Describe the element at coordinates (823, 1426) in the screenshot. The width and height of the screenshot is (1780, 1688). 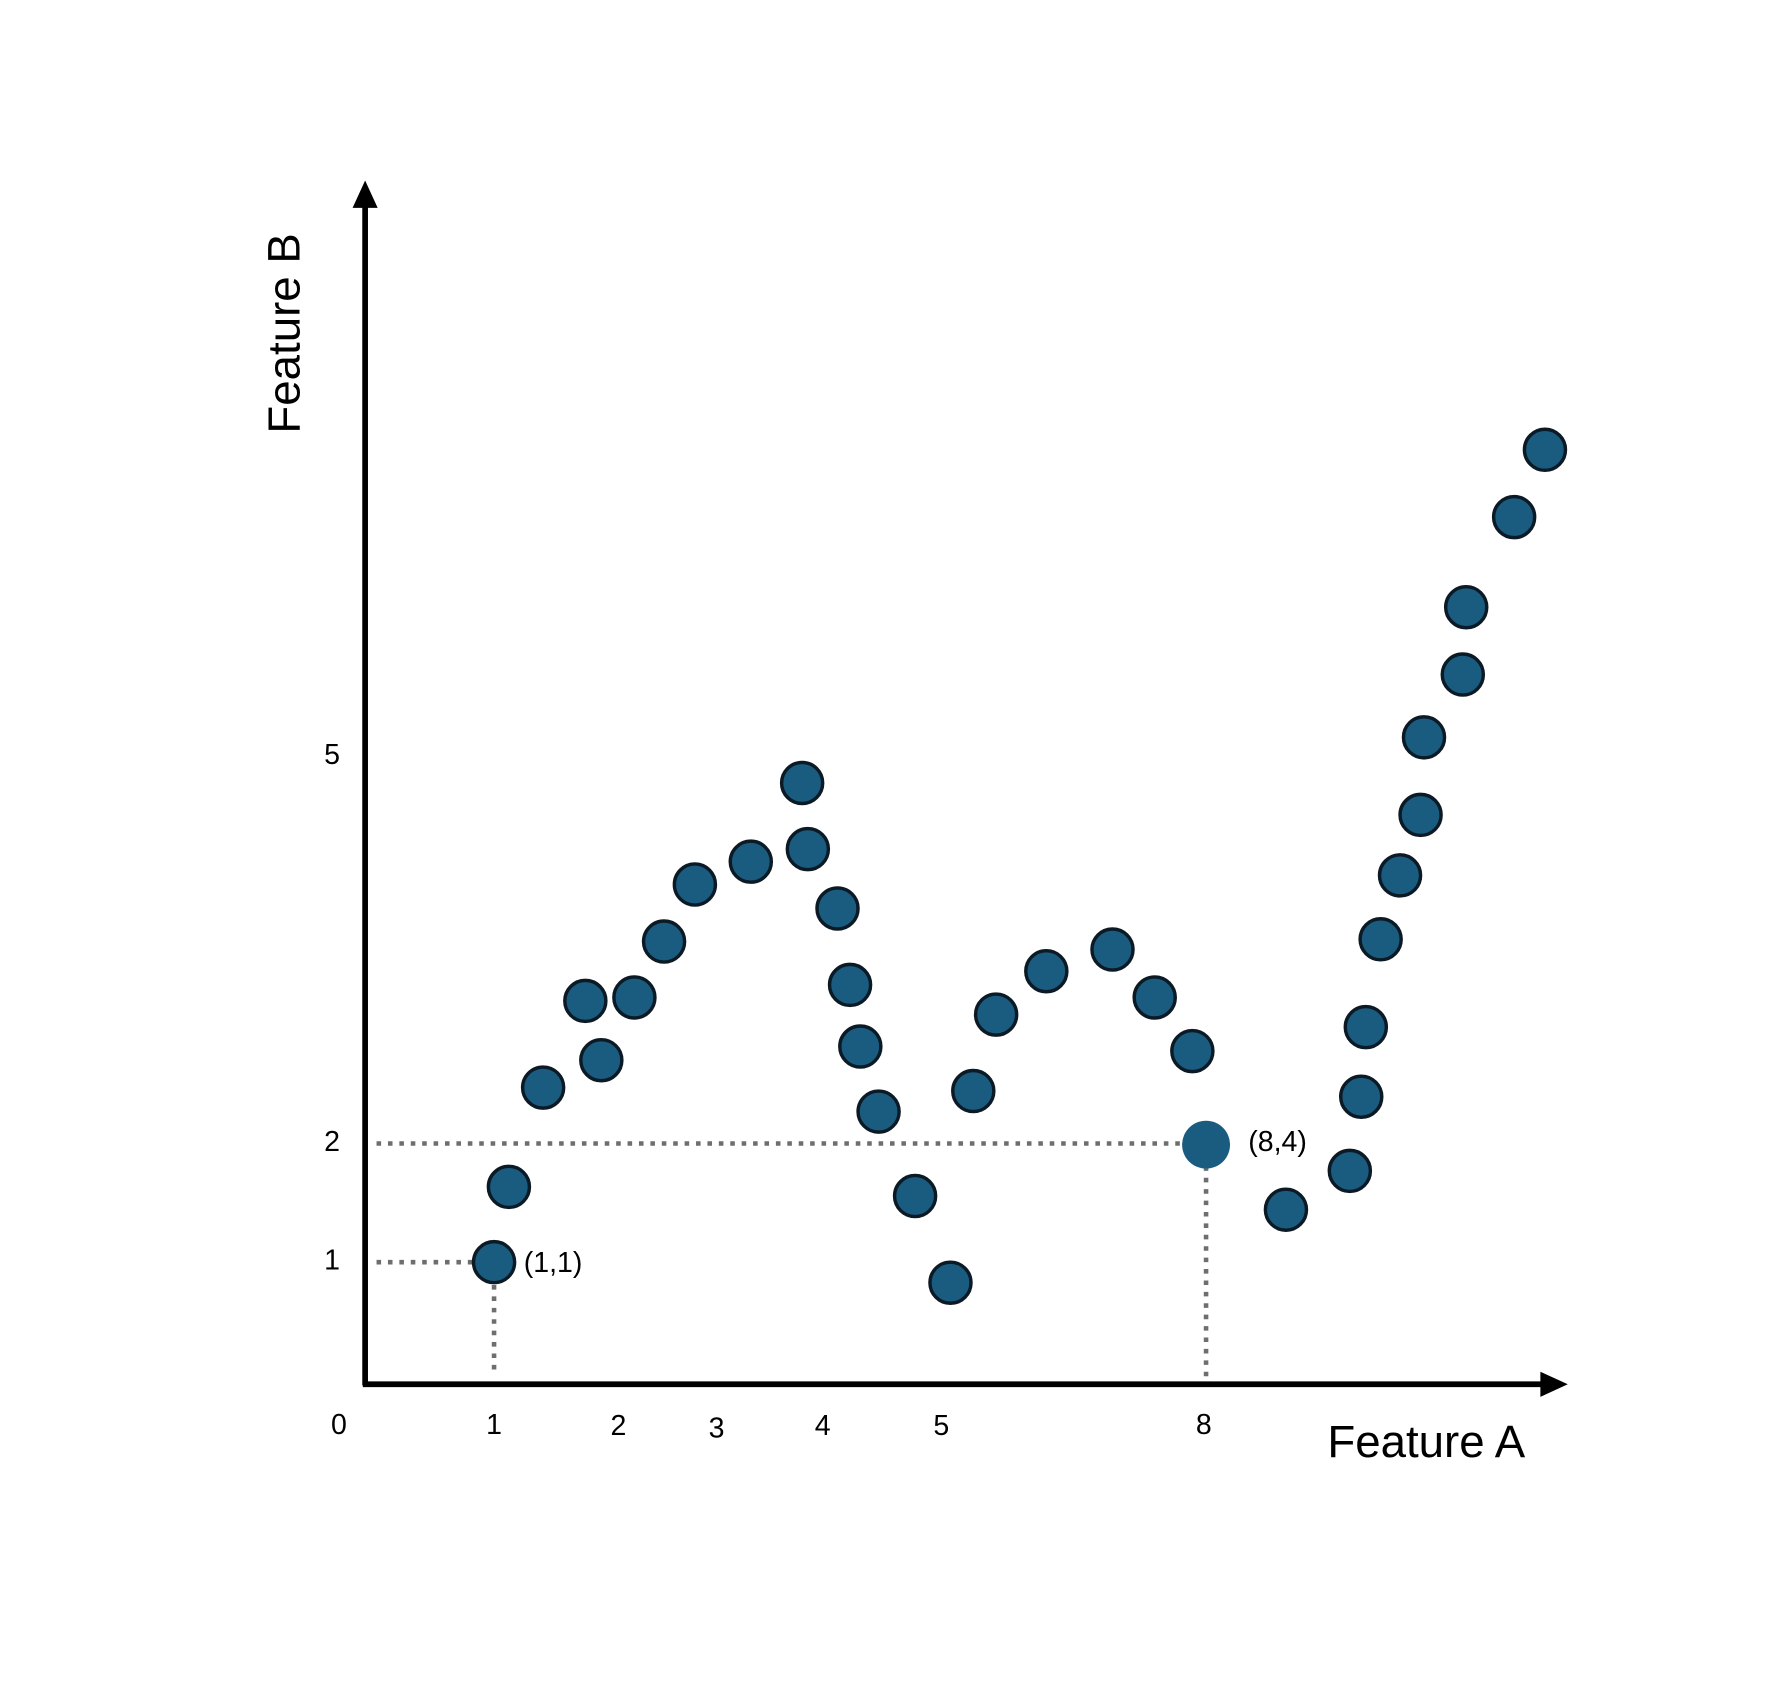
I see `x-tick-label: 4` at that location.